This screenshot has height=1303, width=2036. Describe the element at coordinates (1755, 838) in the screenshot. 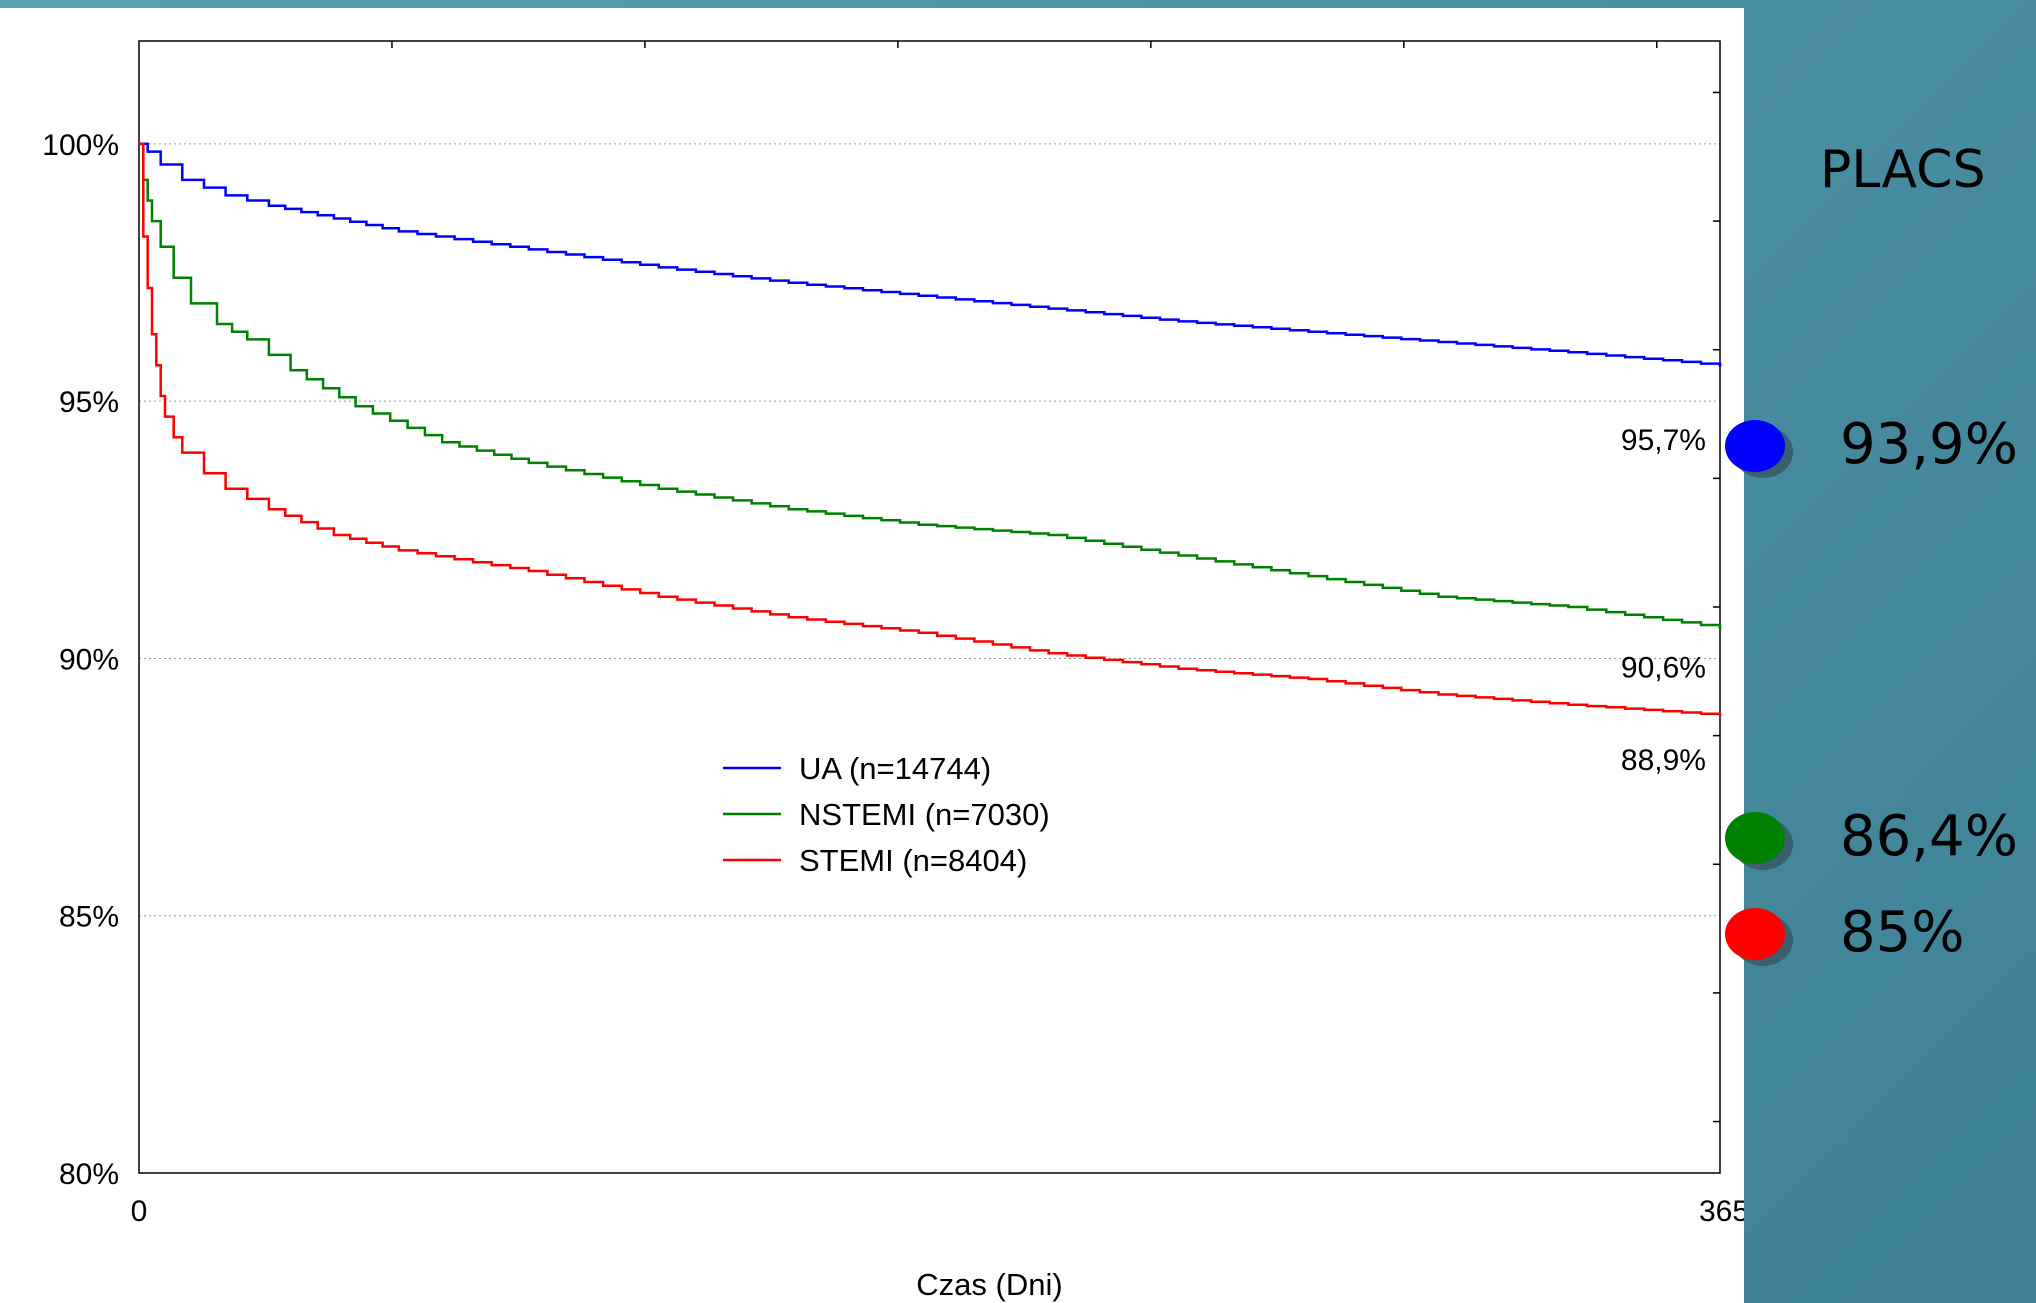

I see `green-dot-icon` at that location.